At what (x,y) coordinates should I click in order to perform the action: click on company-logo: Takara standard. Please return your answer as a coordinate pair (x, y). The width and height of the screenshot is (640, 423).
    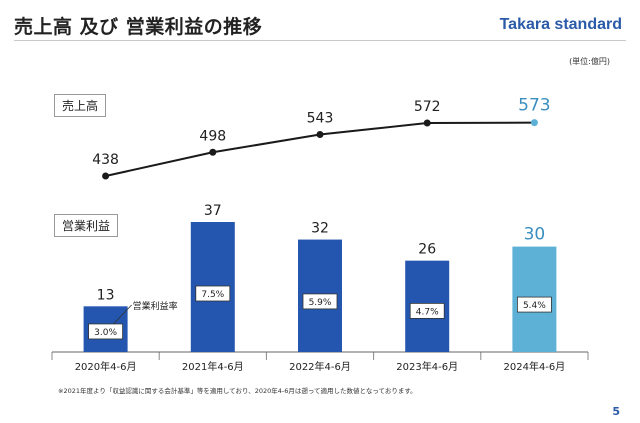
    Looking at the image, I should click on (560, 24).